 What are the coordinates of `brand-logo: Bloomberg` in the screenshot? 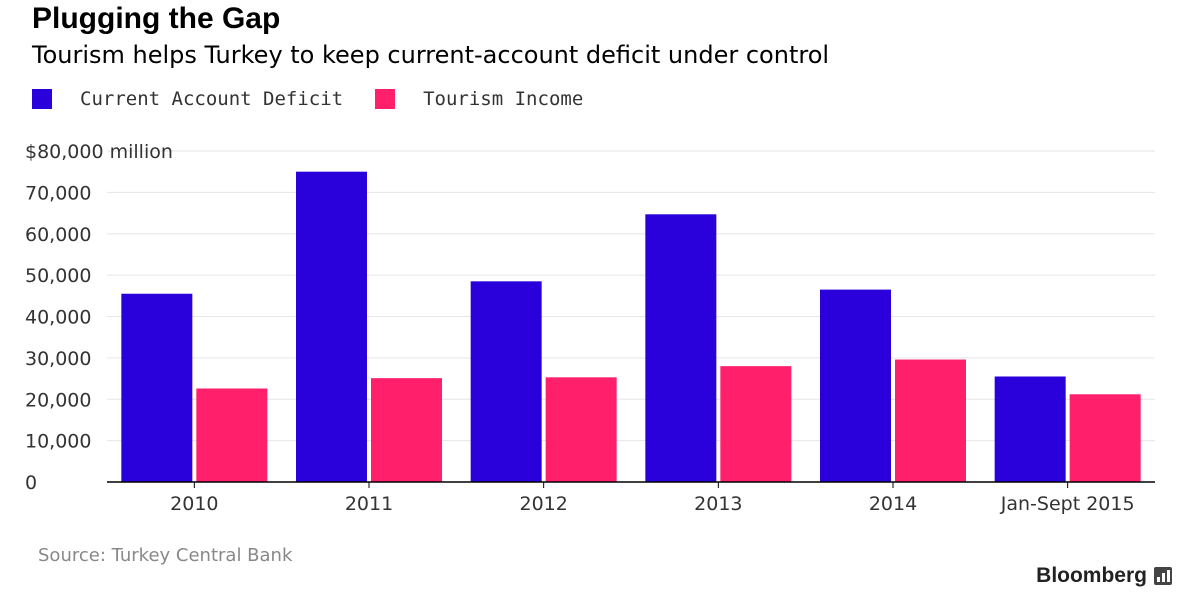 It's located at (1104, 576).